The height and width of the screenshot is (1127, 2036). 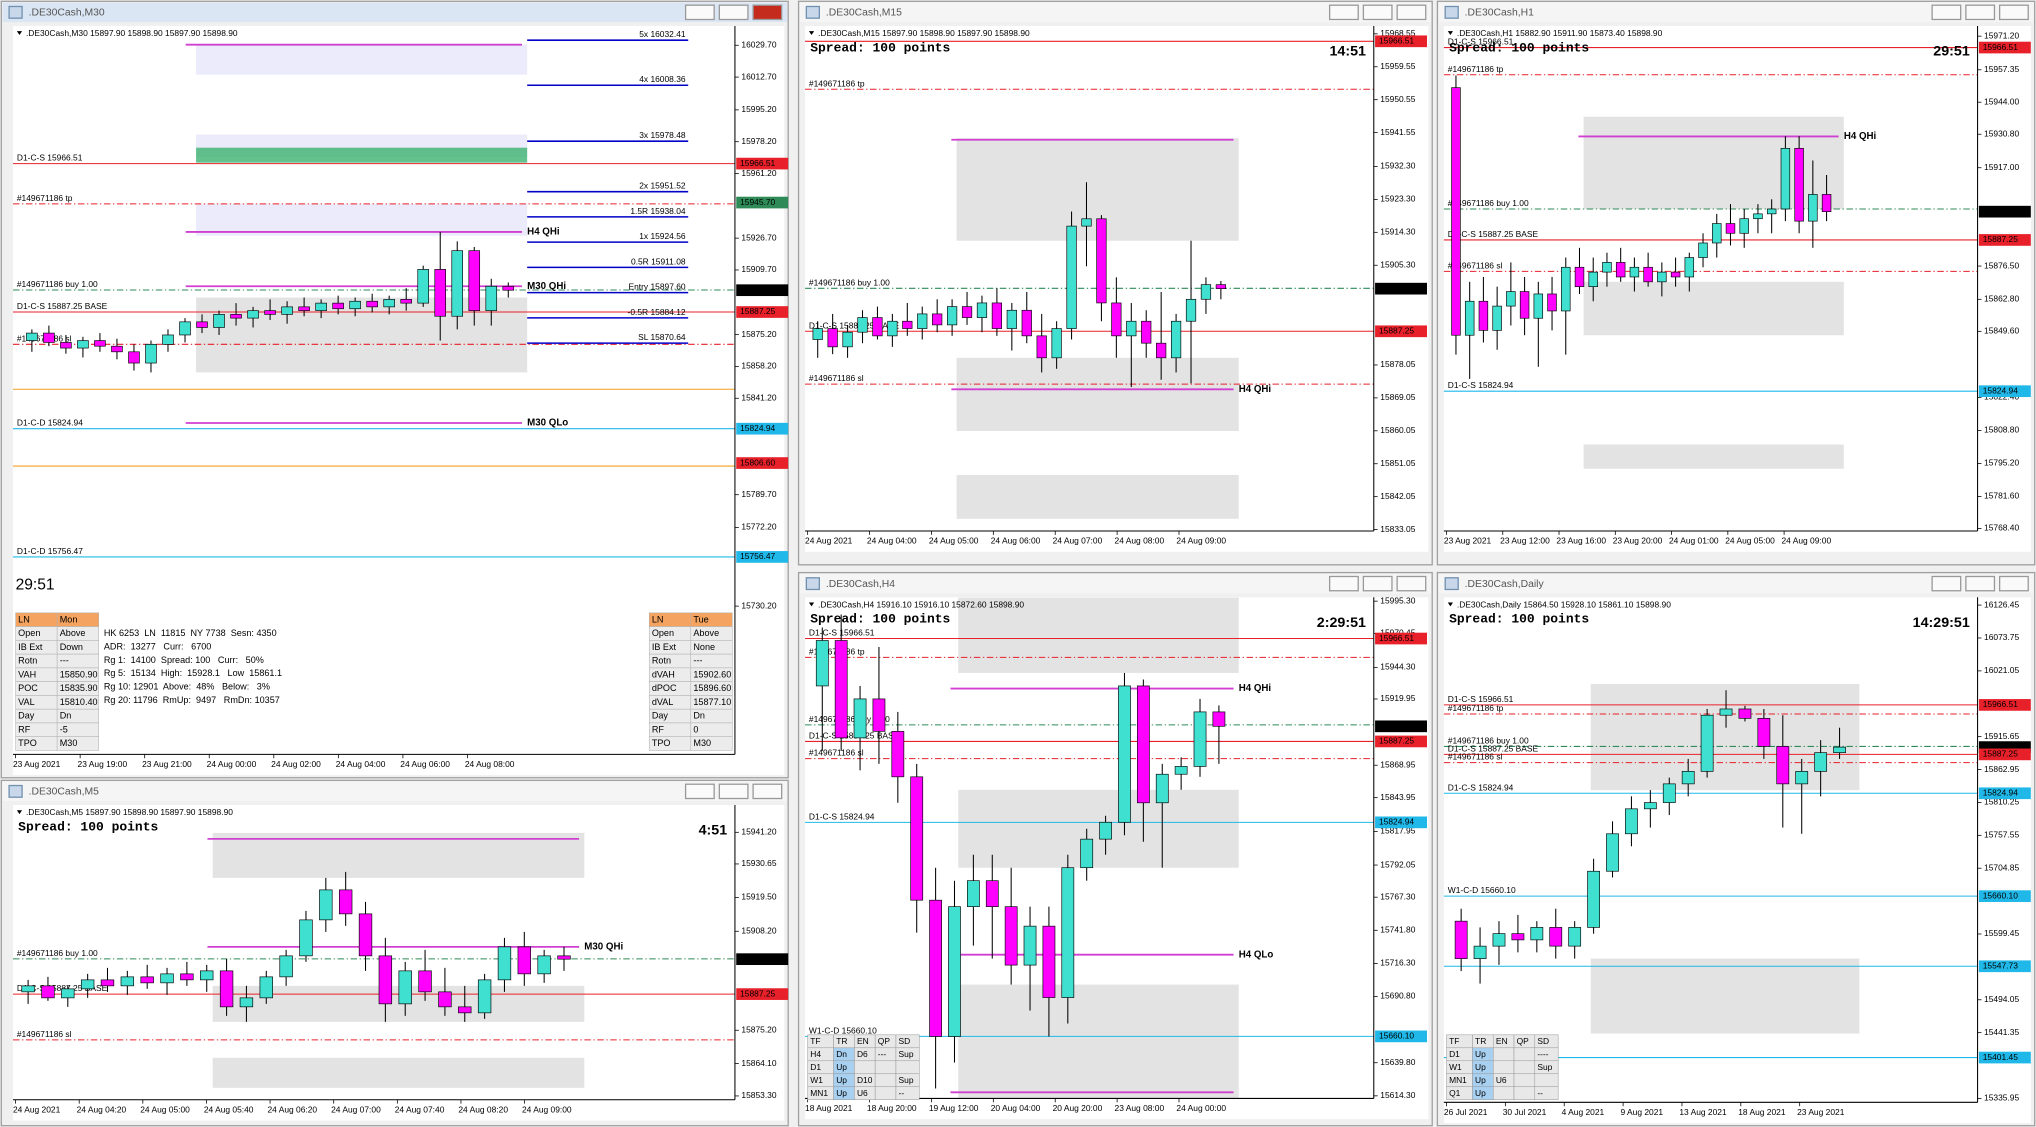 I want to click on price-label: 15843.95, so click(x=1397, y=797).